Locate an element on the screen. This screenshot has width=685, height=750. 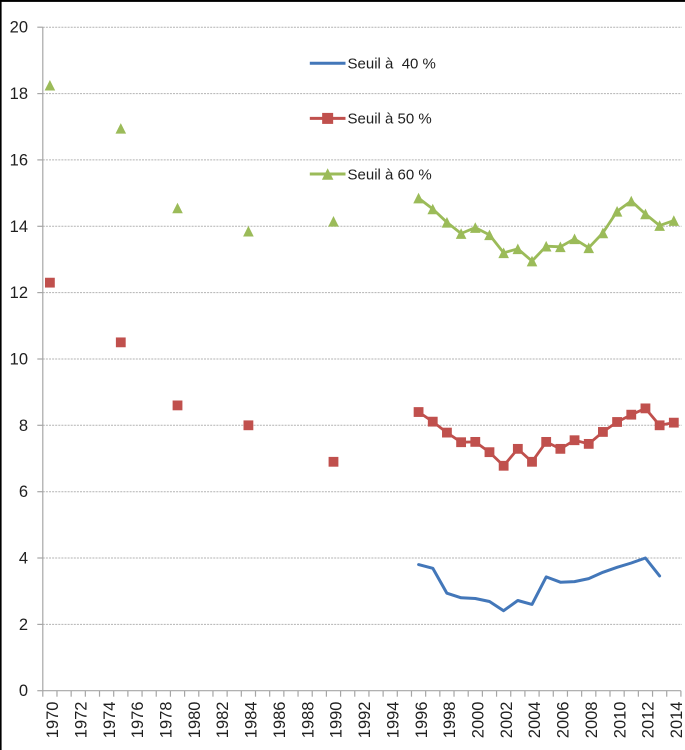
svg-text: 1978 is located at coordinates (167, 720).